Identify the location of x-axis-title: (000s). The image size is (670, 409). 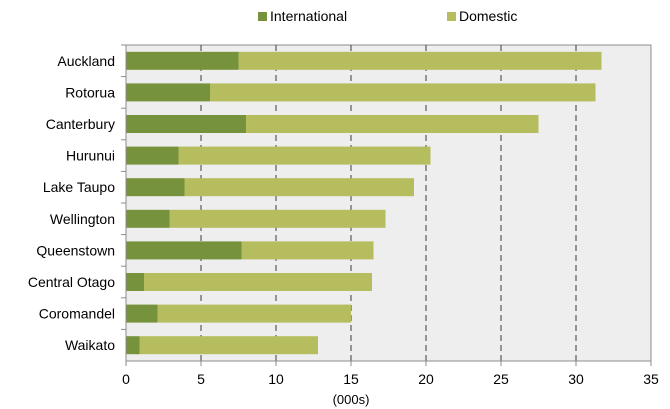
(351, 399).